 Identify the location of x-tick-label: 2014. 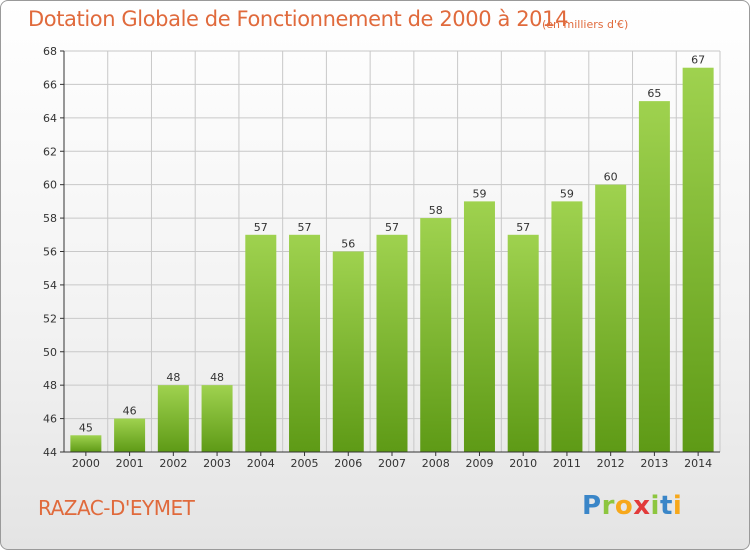
(698, 463).